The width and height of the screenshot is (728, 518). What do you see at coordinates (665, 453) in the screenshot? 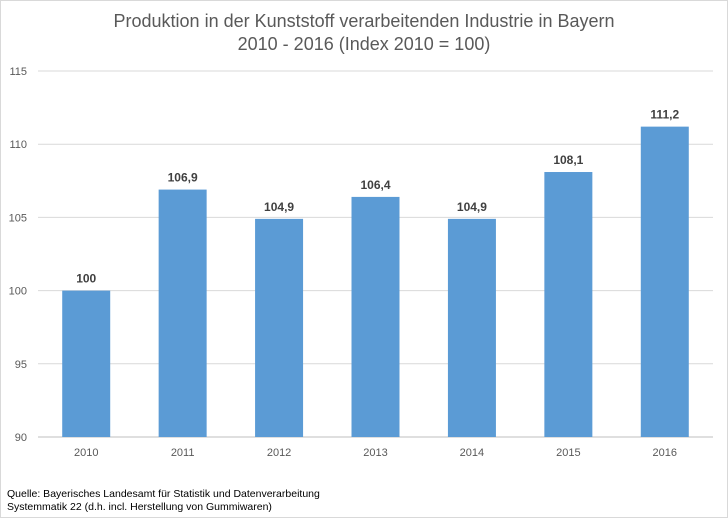
I see `x-tick-label: 2016` at bounding box center [665, 453].